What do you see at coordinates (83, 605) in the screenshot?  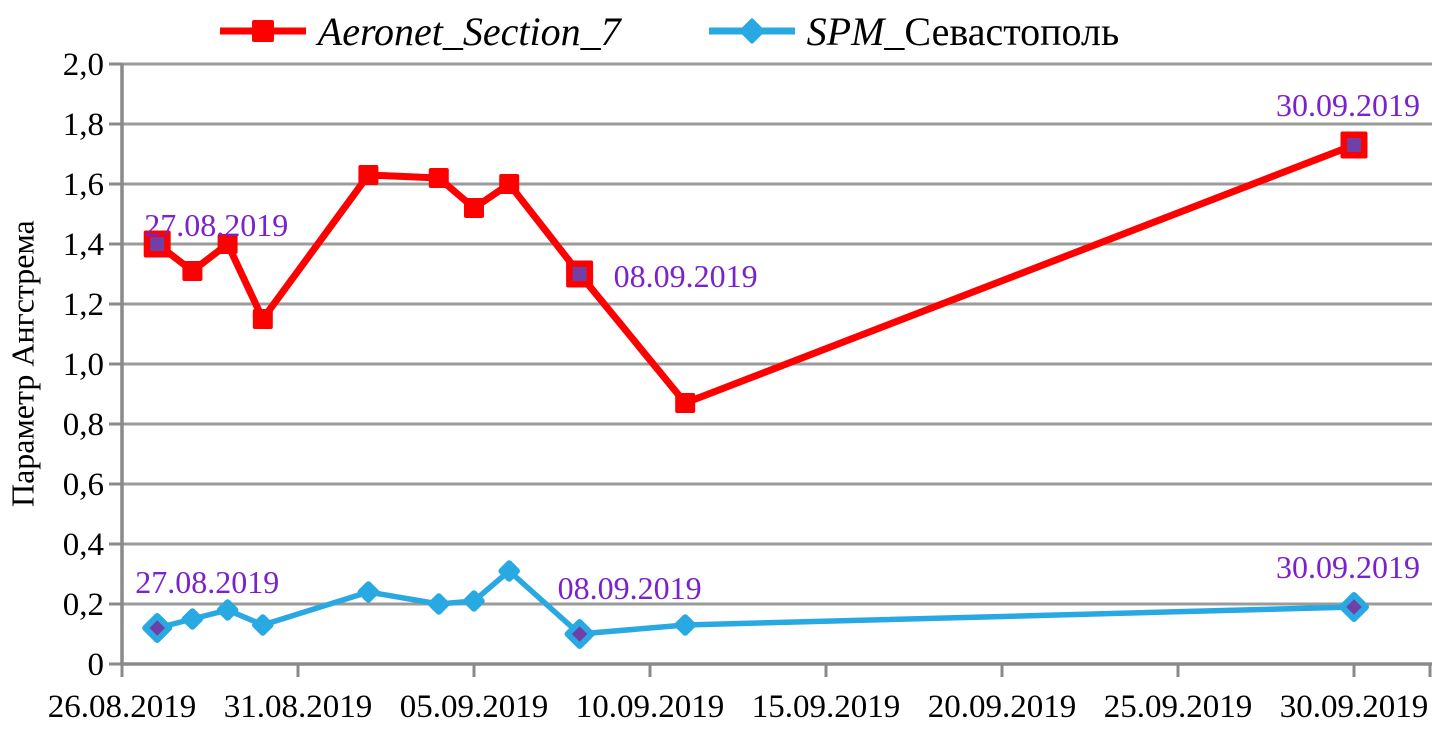 I see `y-tick-label: 0,2` at bounding box center [83, 605].